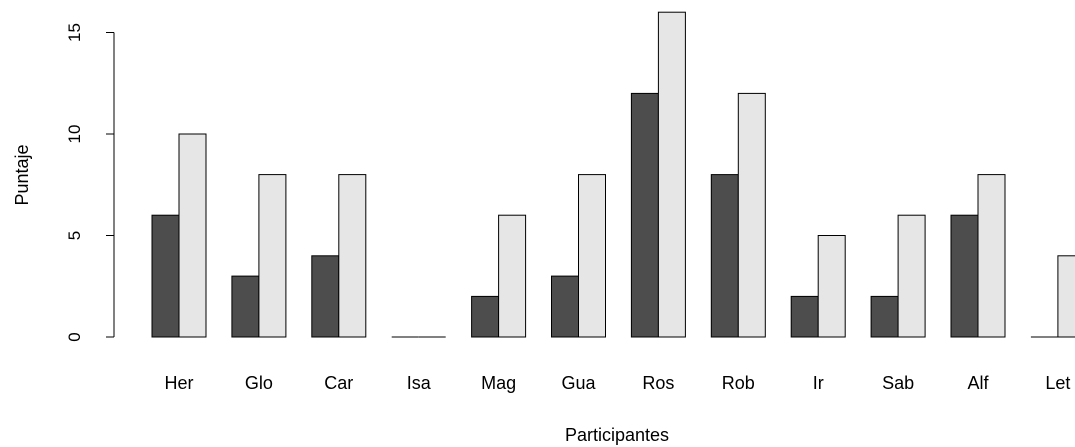 The height and width of the screenshot is (447, 1075). I want to click on y-tick-label: 15, so click(74, 32).